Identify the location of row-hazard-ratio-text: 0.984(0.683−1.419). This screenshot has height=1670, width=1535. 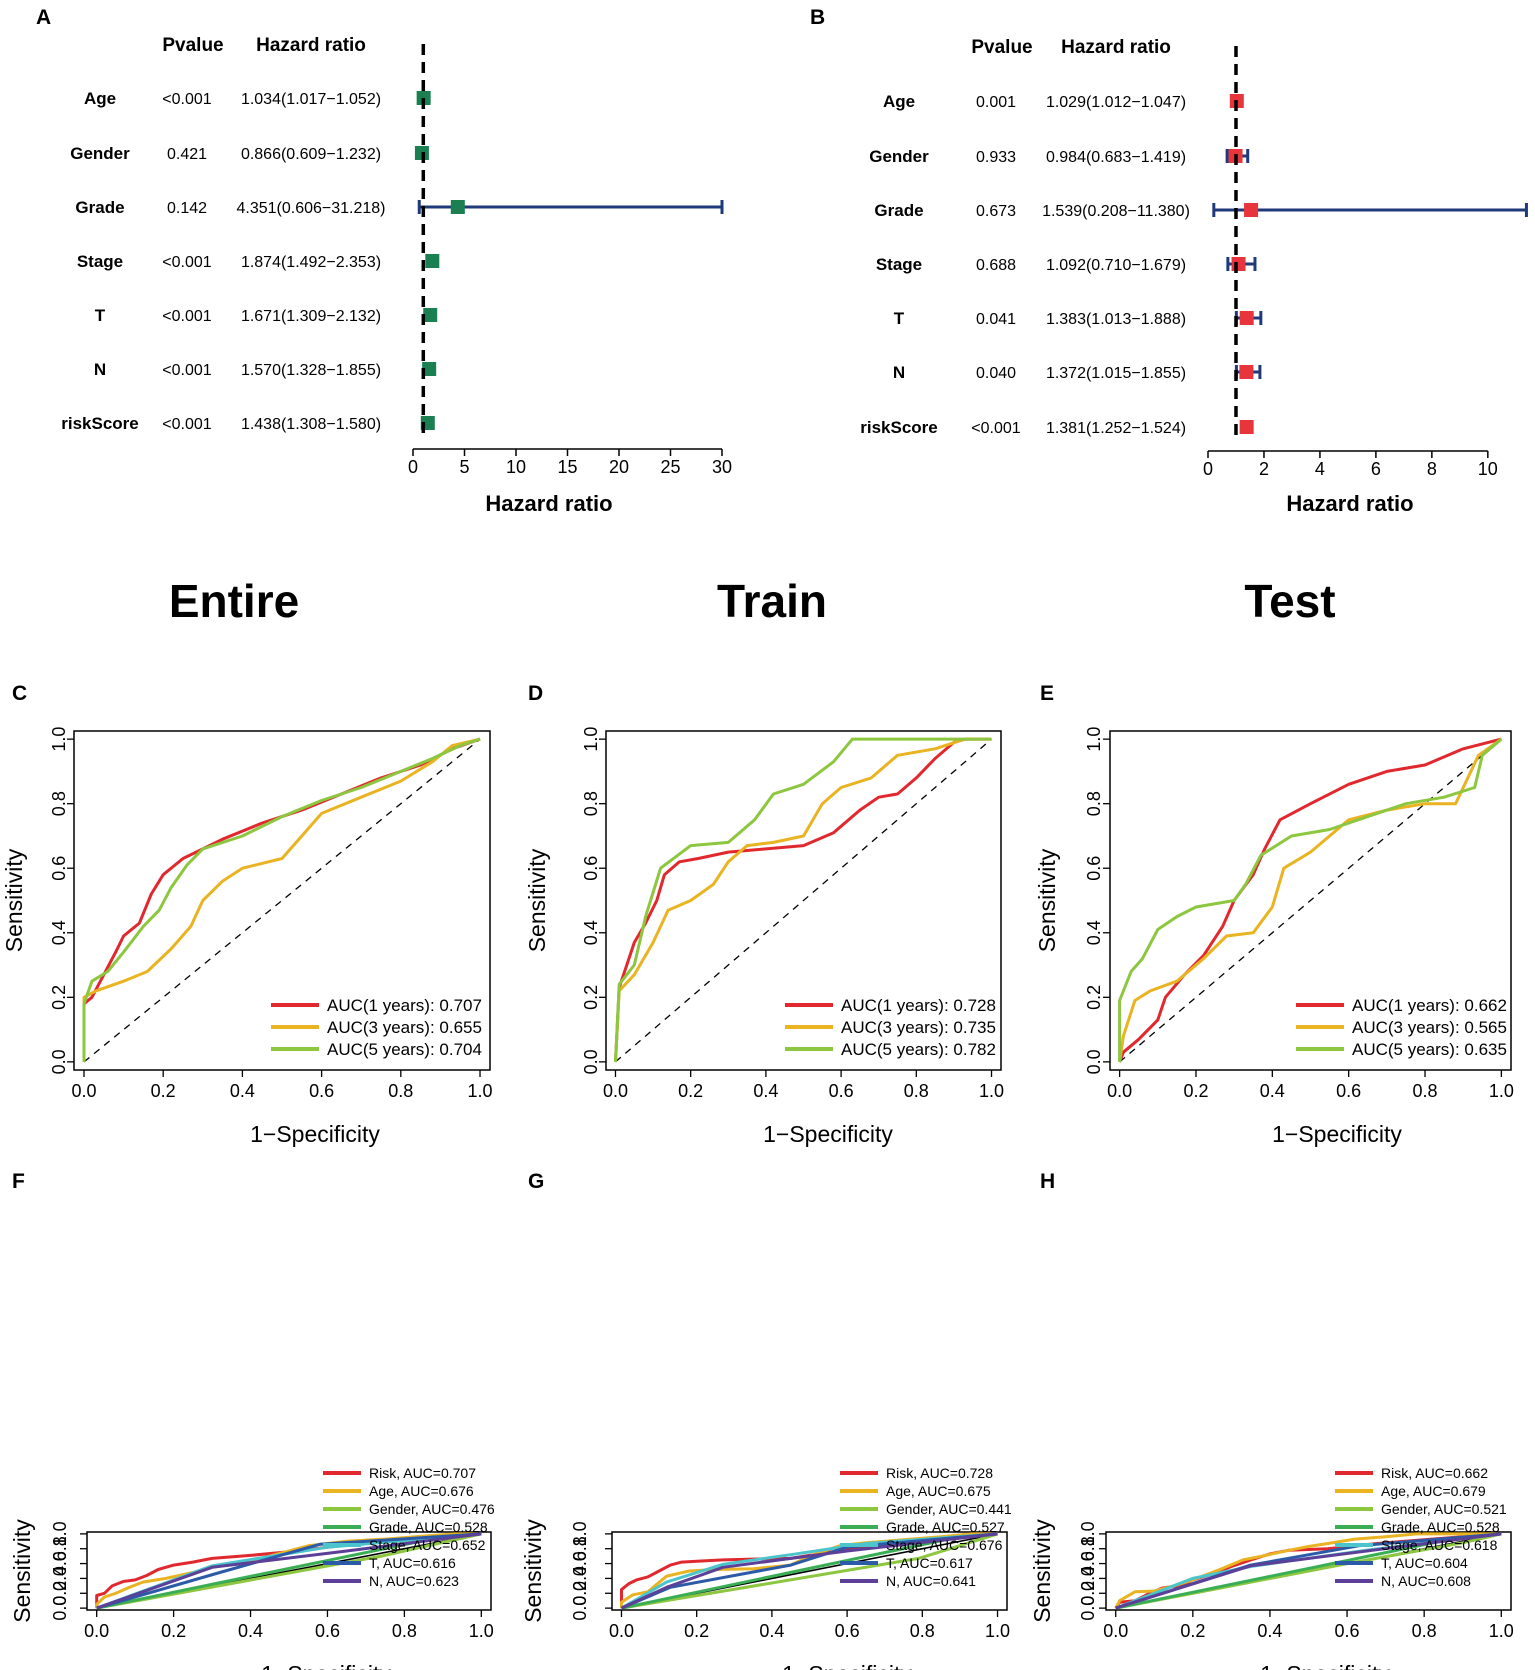
(1116, 157).